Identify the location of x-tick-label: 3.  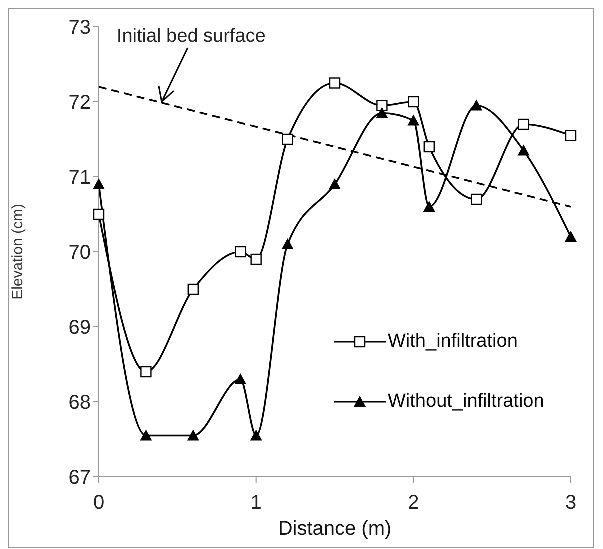
(571, 503).